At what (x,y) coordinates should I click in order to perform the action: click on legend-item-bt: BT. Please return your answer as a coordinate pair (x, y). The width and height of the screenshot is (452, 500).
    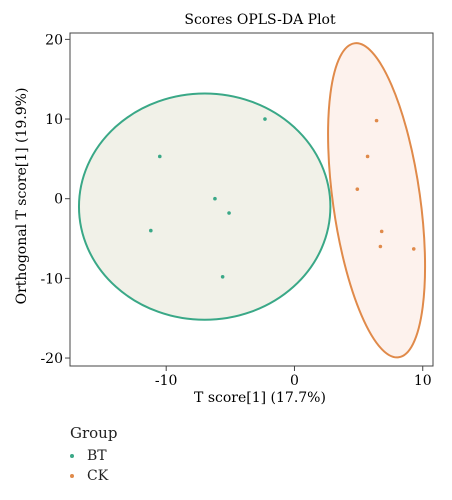
    Looking at the image, I should click on (93, 456).